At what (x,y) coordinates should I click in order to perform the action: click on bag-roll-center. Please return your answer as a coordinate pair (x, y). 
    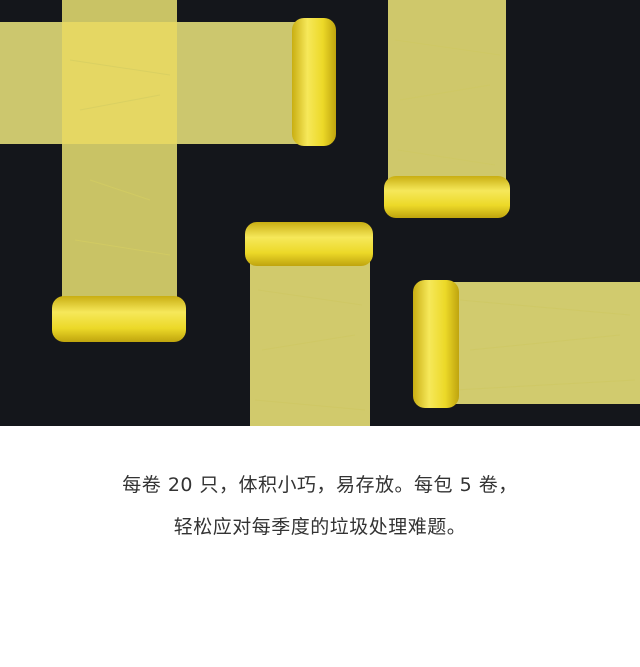
    Looking at the image, I should click on (309, 244).